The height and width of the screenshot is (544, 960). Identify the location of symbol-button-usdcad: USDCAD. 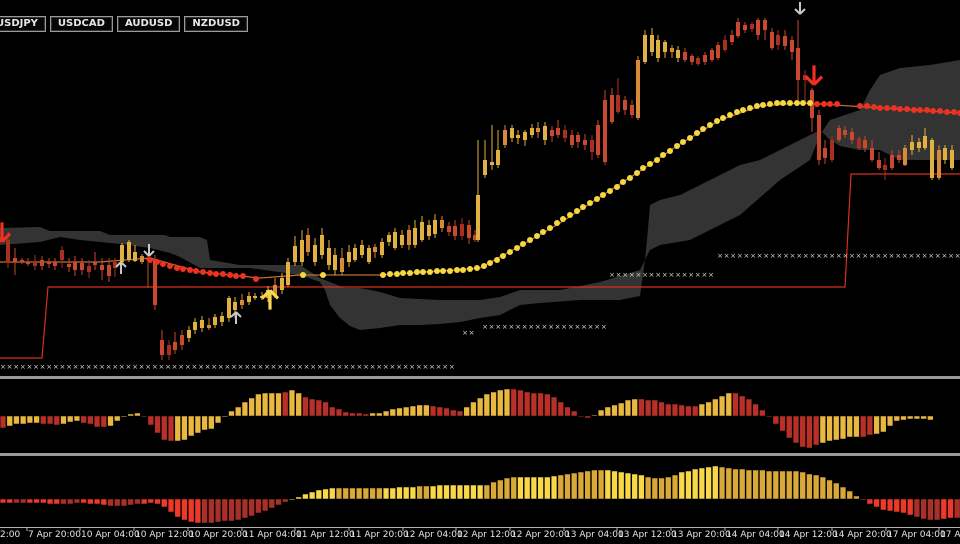
(81, 24).